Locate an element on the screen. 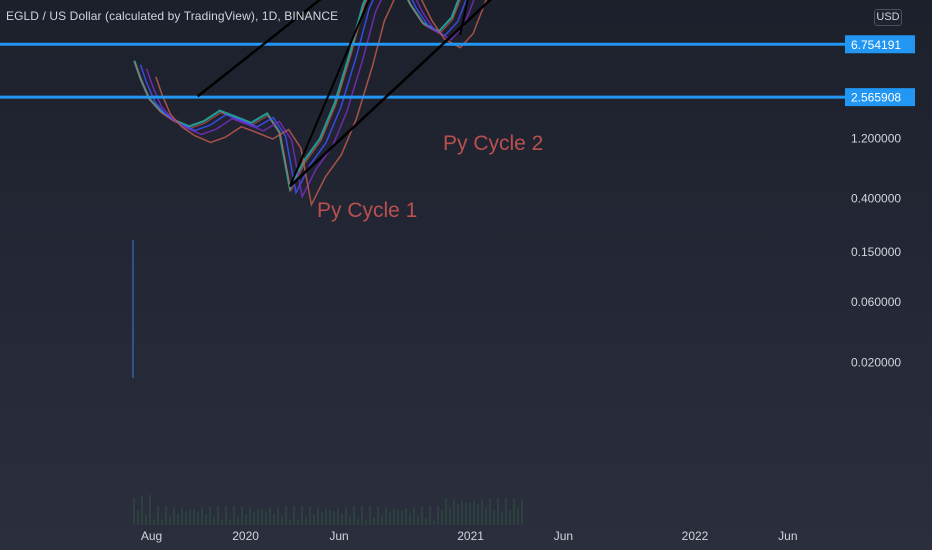 The image size is (932, 550). y-tick-label: 1.200000 is located at coordinates (876, 139).